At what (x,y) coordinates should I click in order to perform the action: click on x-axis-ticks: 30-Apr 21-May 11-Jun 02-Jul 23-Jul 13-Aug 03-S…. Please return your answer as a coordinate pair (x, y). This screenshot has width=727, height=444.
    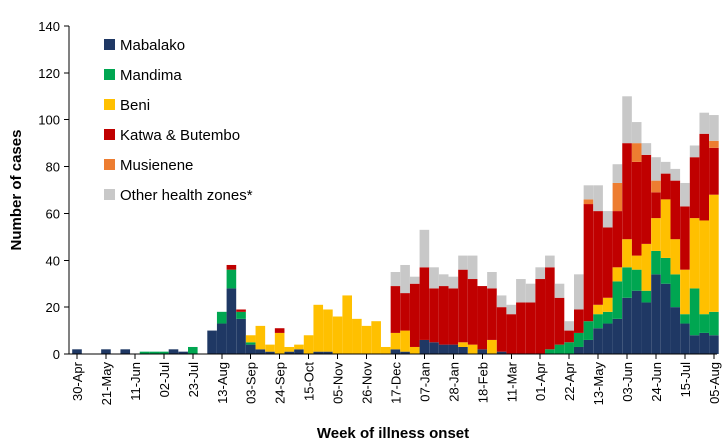
    Looking at the image, I should click on (396, 379).